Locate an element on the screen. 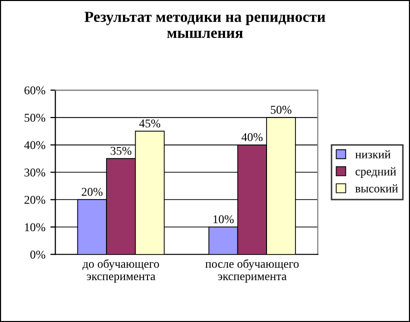 The width and height of the screenshot is (410, 322). data-label: 20% is located at coordinates (92, 192).